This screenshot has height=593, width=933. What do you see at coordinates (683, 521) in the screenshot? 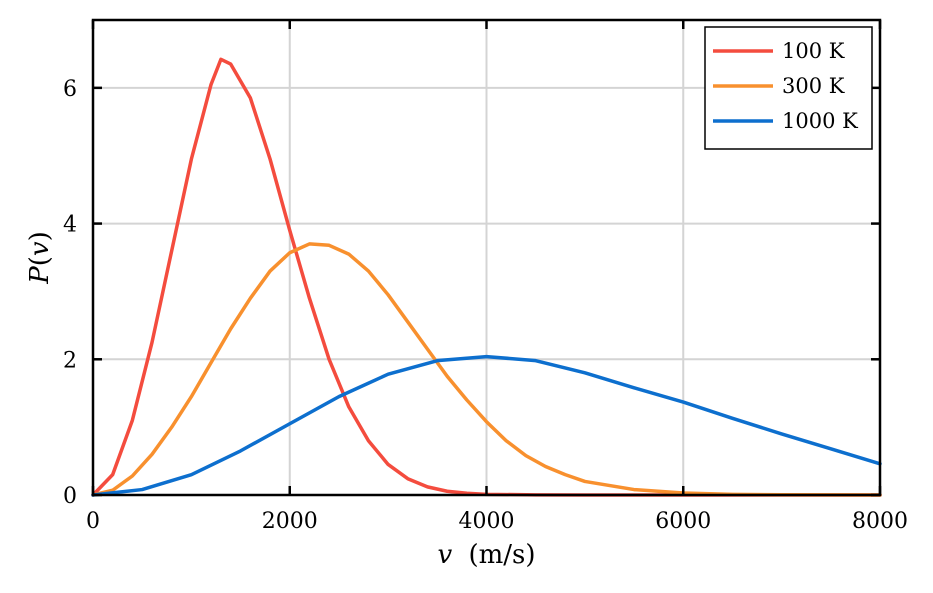
I see `x-tick-label-3: 6000` at bounding box center [683, 521].